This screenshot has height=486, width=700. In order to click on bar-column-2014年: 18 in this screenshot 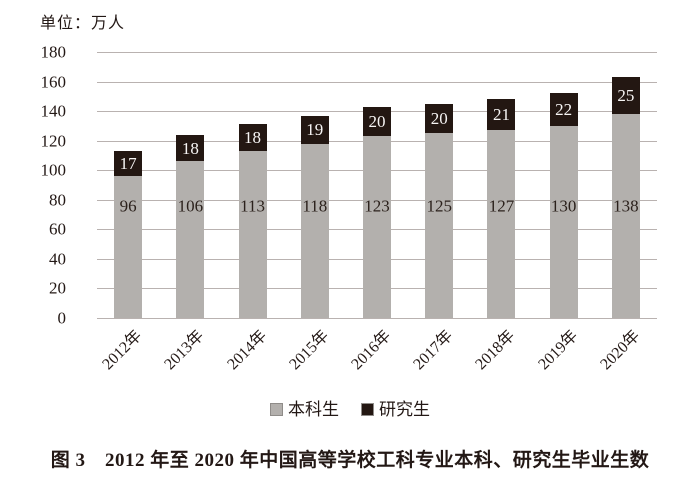, I will do `click(252, 221)`.